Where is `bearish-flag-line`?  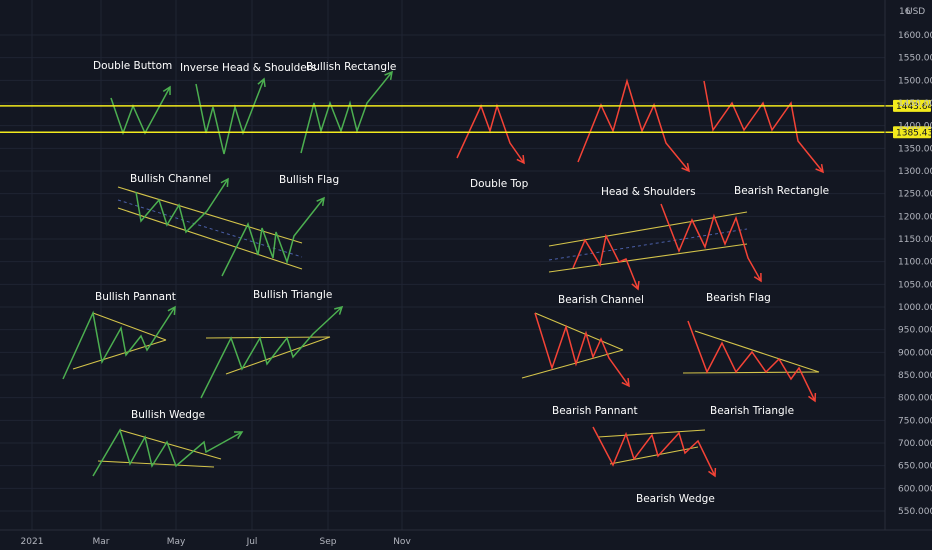 bearish-flag-line is located at coordinates (711, 242).